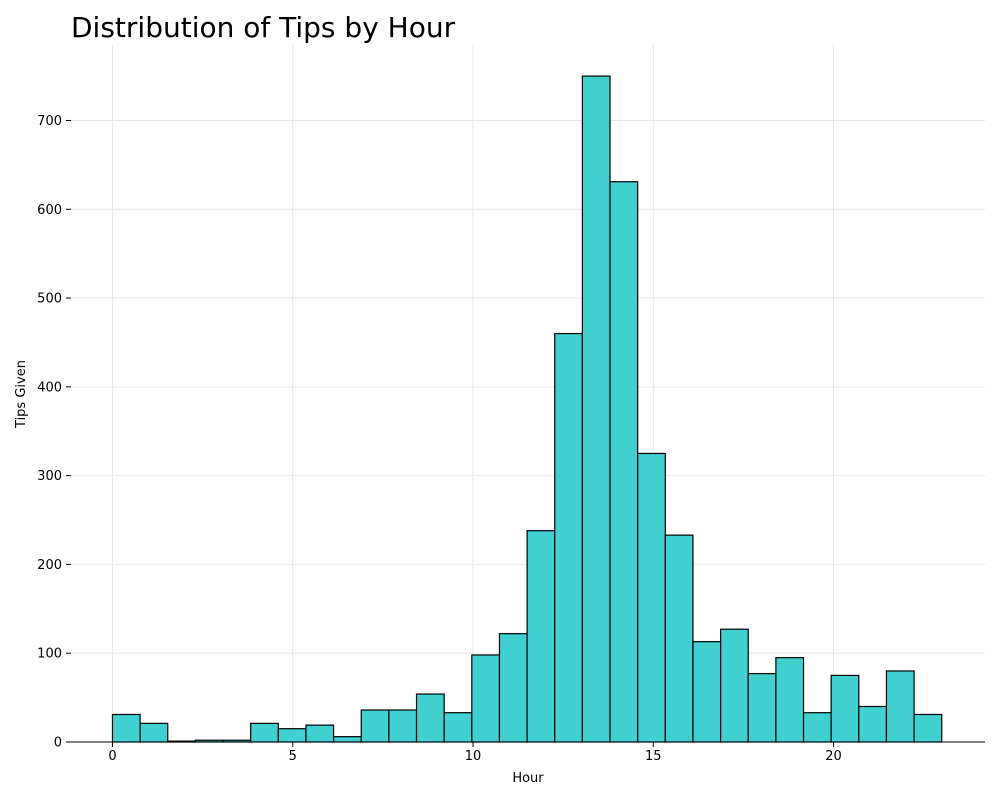 Image resolution: width=1000 pixels, height=800 pixels. I want to click on x-tick-label-3: 15, so click(653, 756).